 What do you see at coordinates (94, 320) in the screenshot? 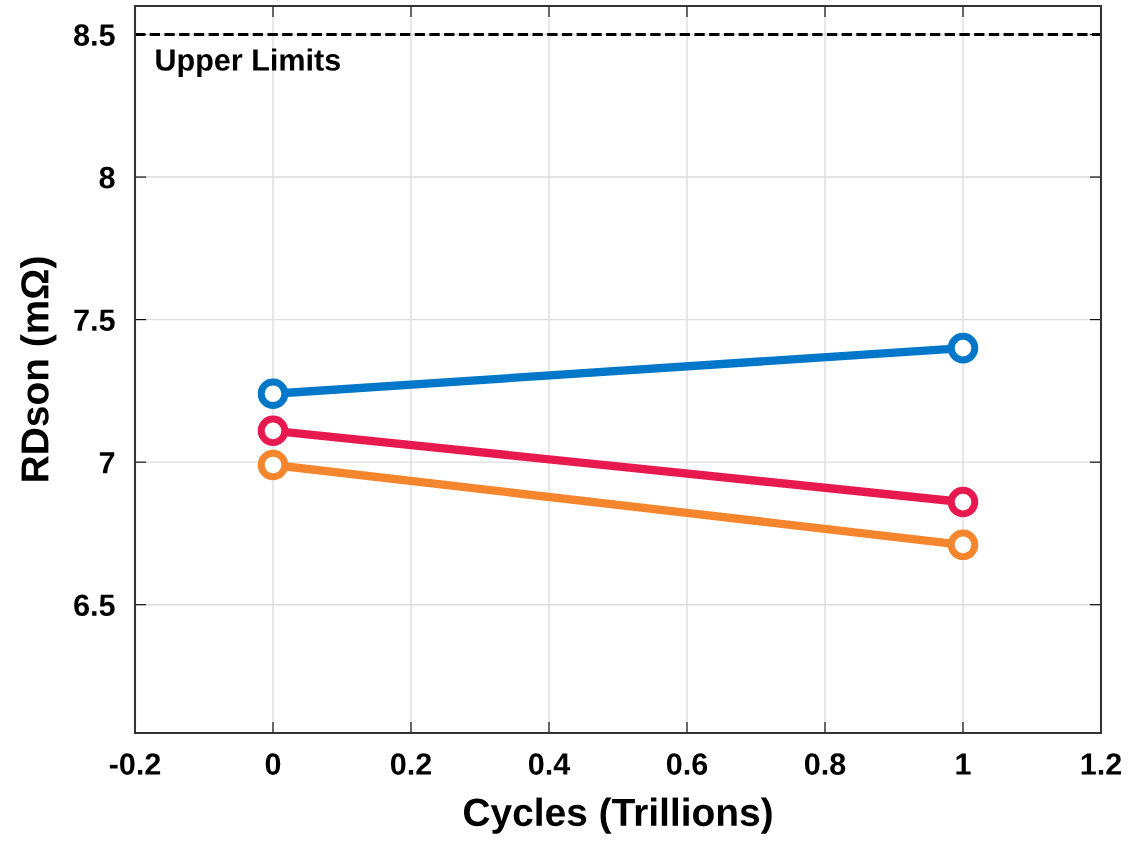
I see `y-tick-label: 7.5` at bounding box center [94, 320].